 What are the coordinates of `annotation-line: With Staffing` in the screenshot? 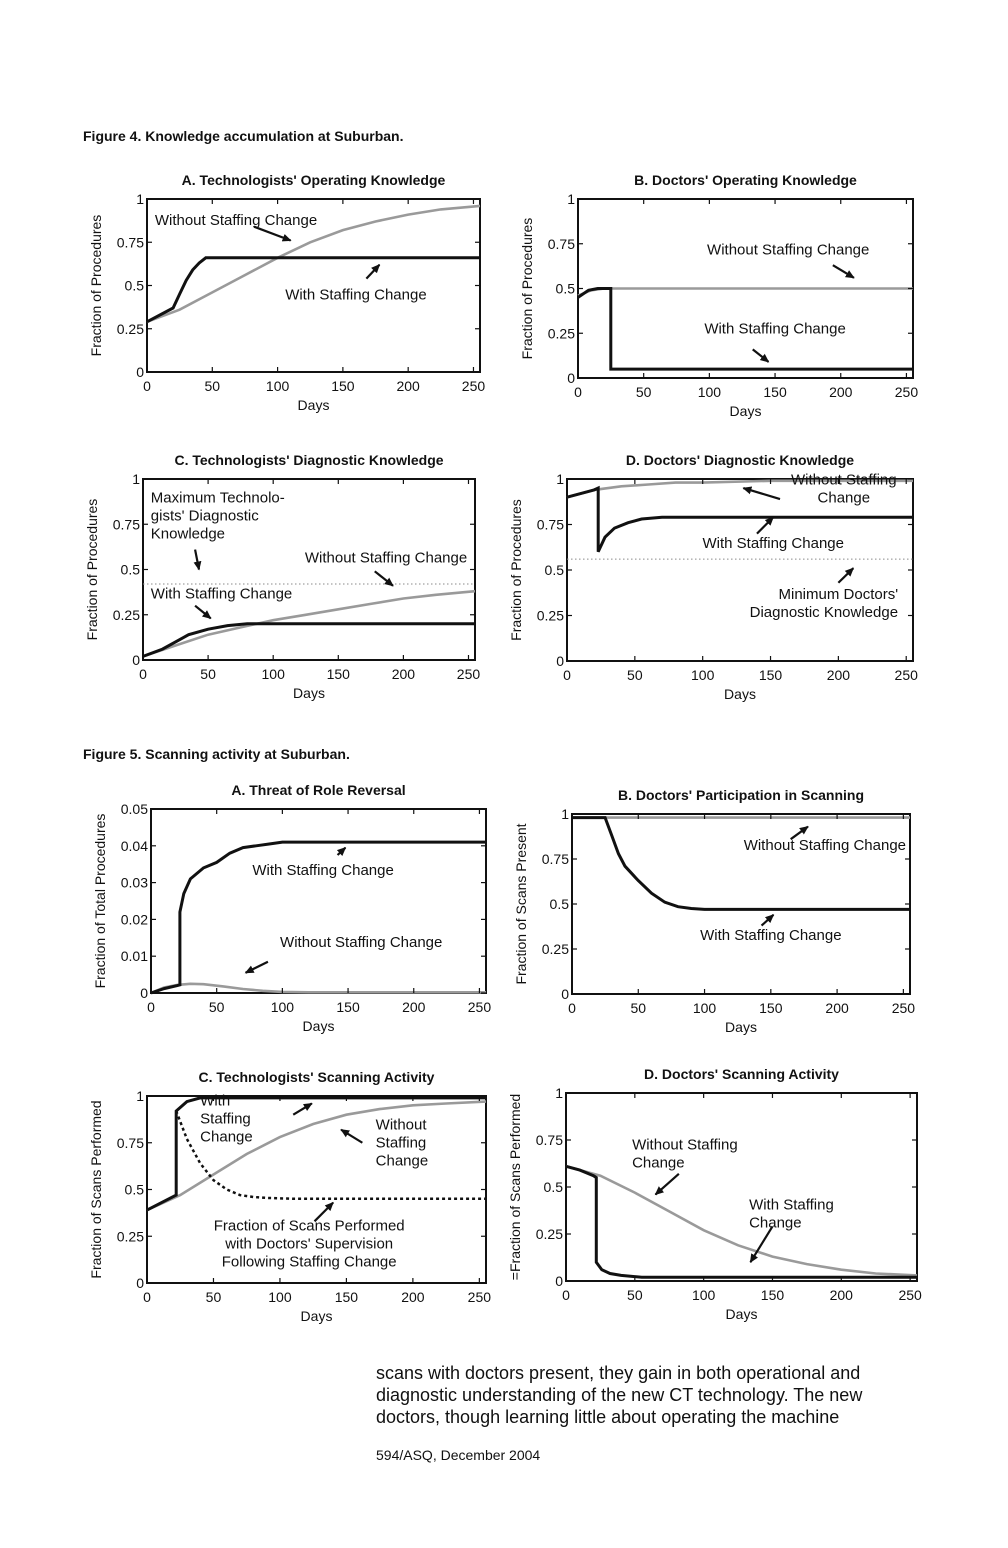 It's located at (791, 1205).